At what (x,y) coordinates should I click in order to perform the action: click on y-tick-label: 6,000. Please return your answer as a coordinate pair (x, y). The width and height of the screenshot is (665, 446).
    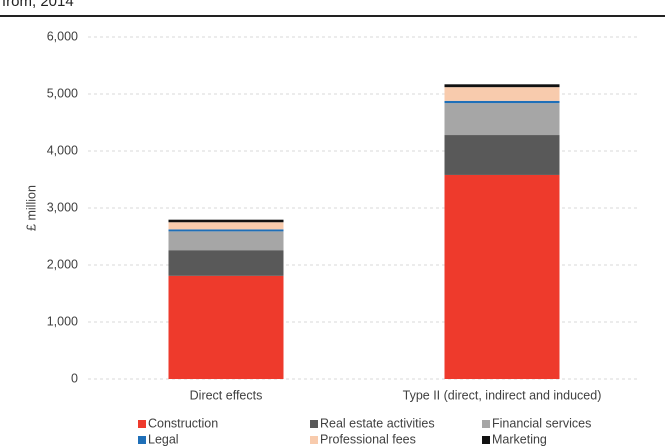
    Looking at the image, I should click on (62, 36).